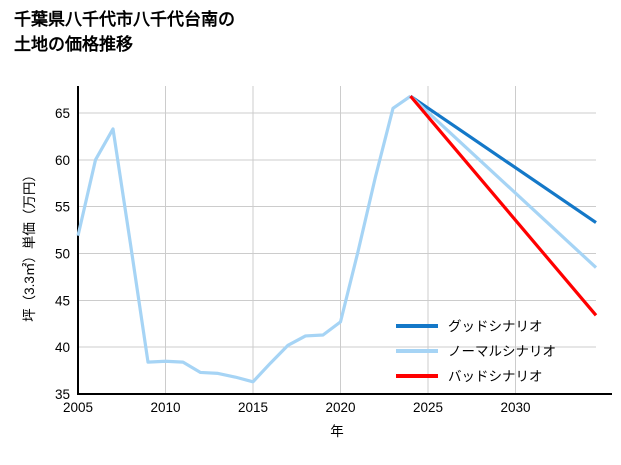  Describe the element at coordinates (253, 407) in the screenshot. I see `x-tick-label: 2015` at that location.